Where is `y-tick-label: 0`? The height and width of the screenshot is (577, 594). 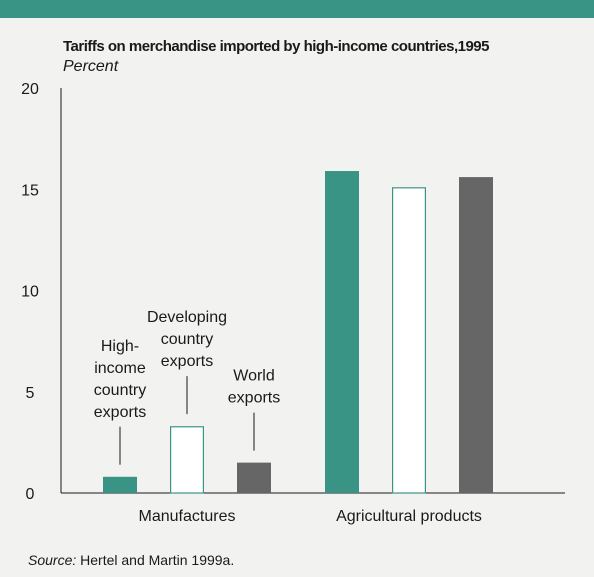
y-tick-label: 0 is located at coordinates (30, 494).